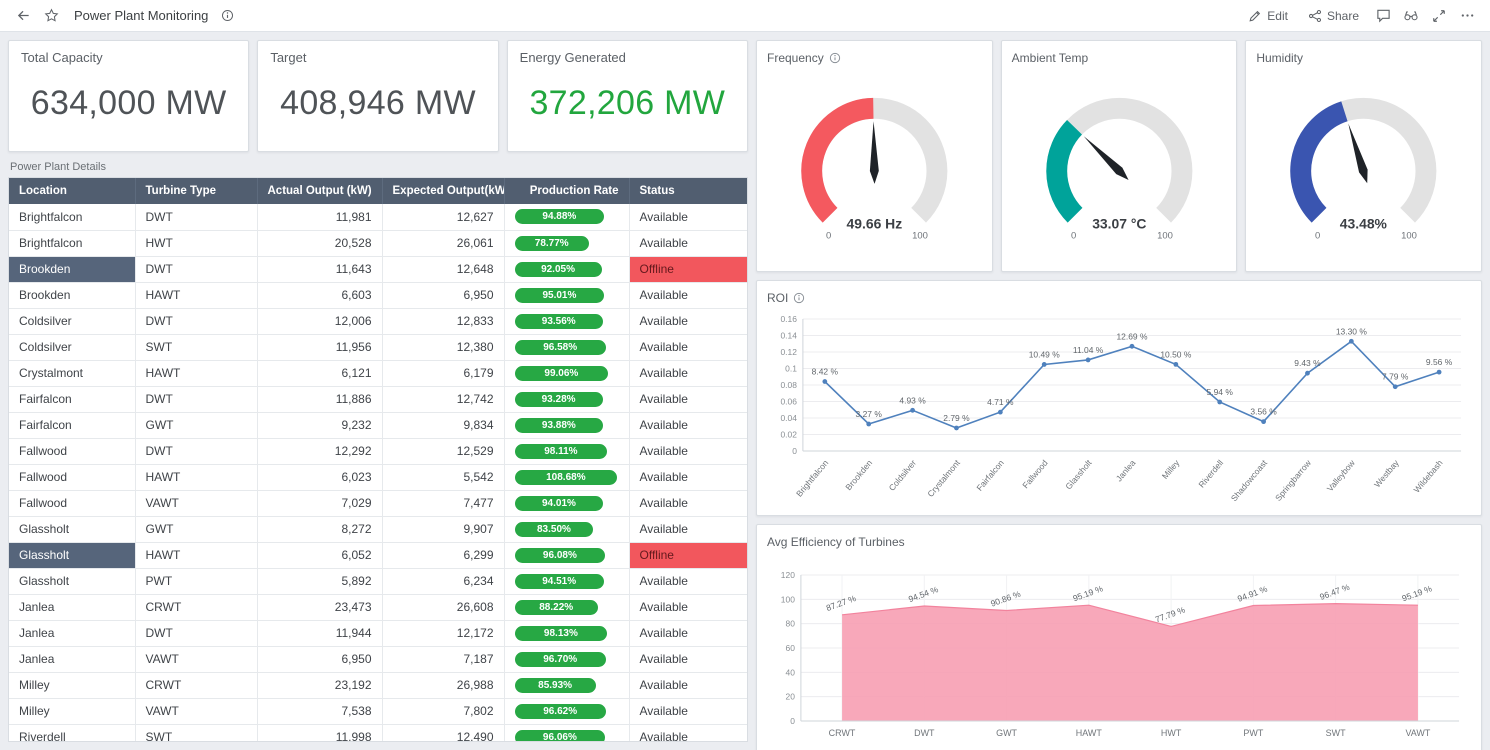  I want to click on column-header-expected-output-kw: Expected Output(kW), so click(443, 191).